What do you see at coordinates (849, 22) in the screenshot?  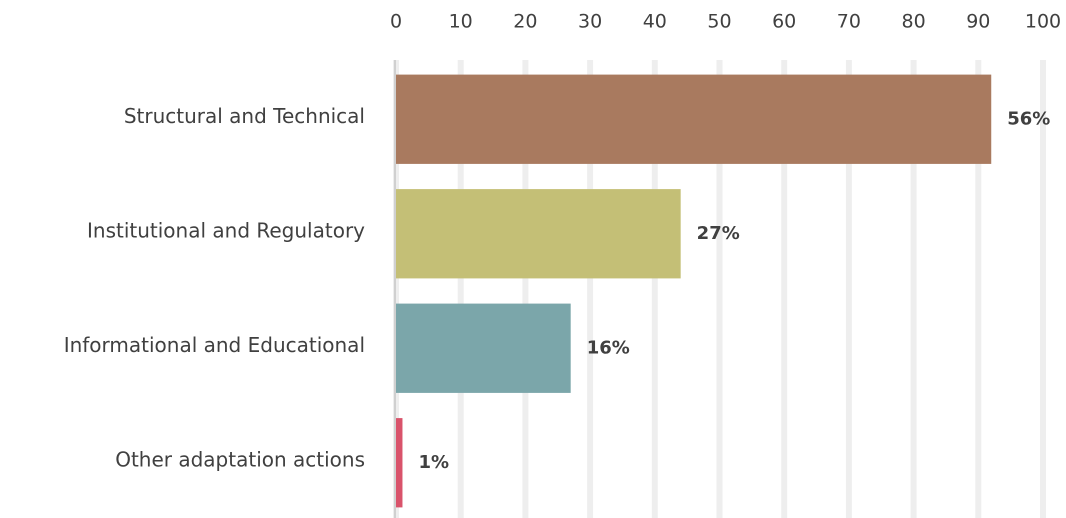 I see `x-tick-label: 70` at bounding box center [849, 22].